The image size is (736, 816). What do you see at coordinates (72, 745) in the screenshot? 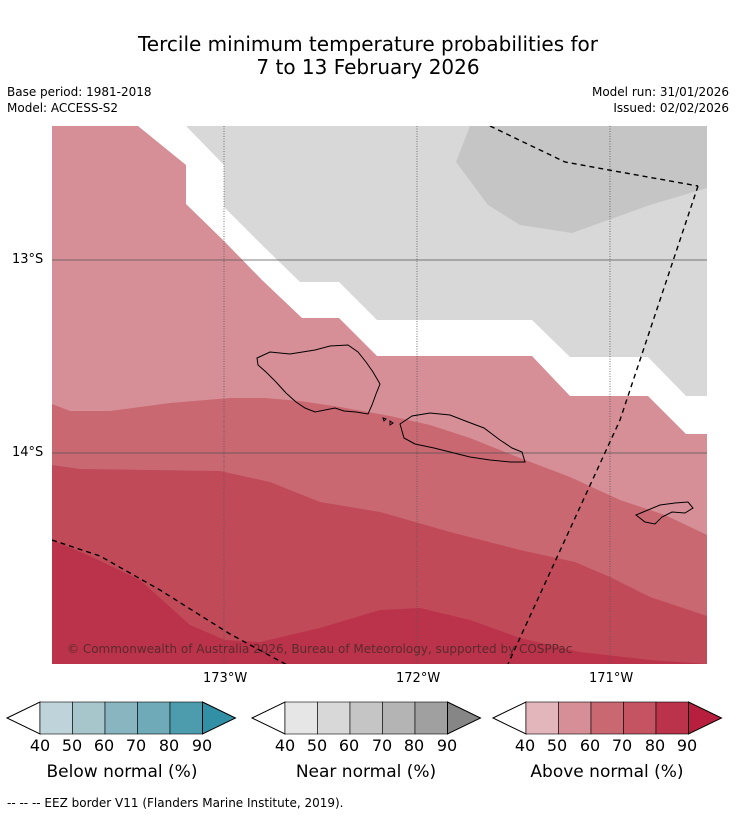
I see `below-tick-50: 50` at bounding box center [72, 745].